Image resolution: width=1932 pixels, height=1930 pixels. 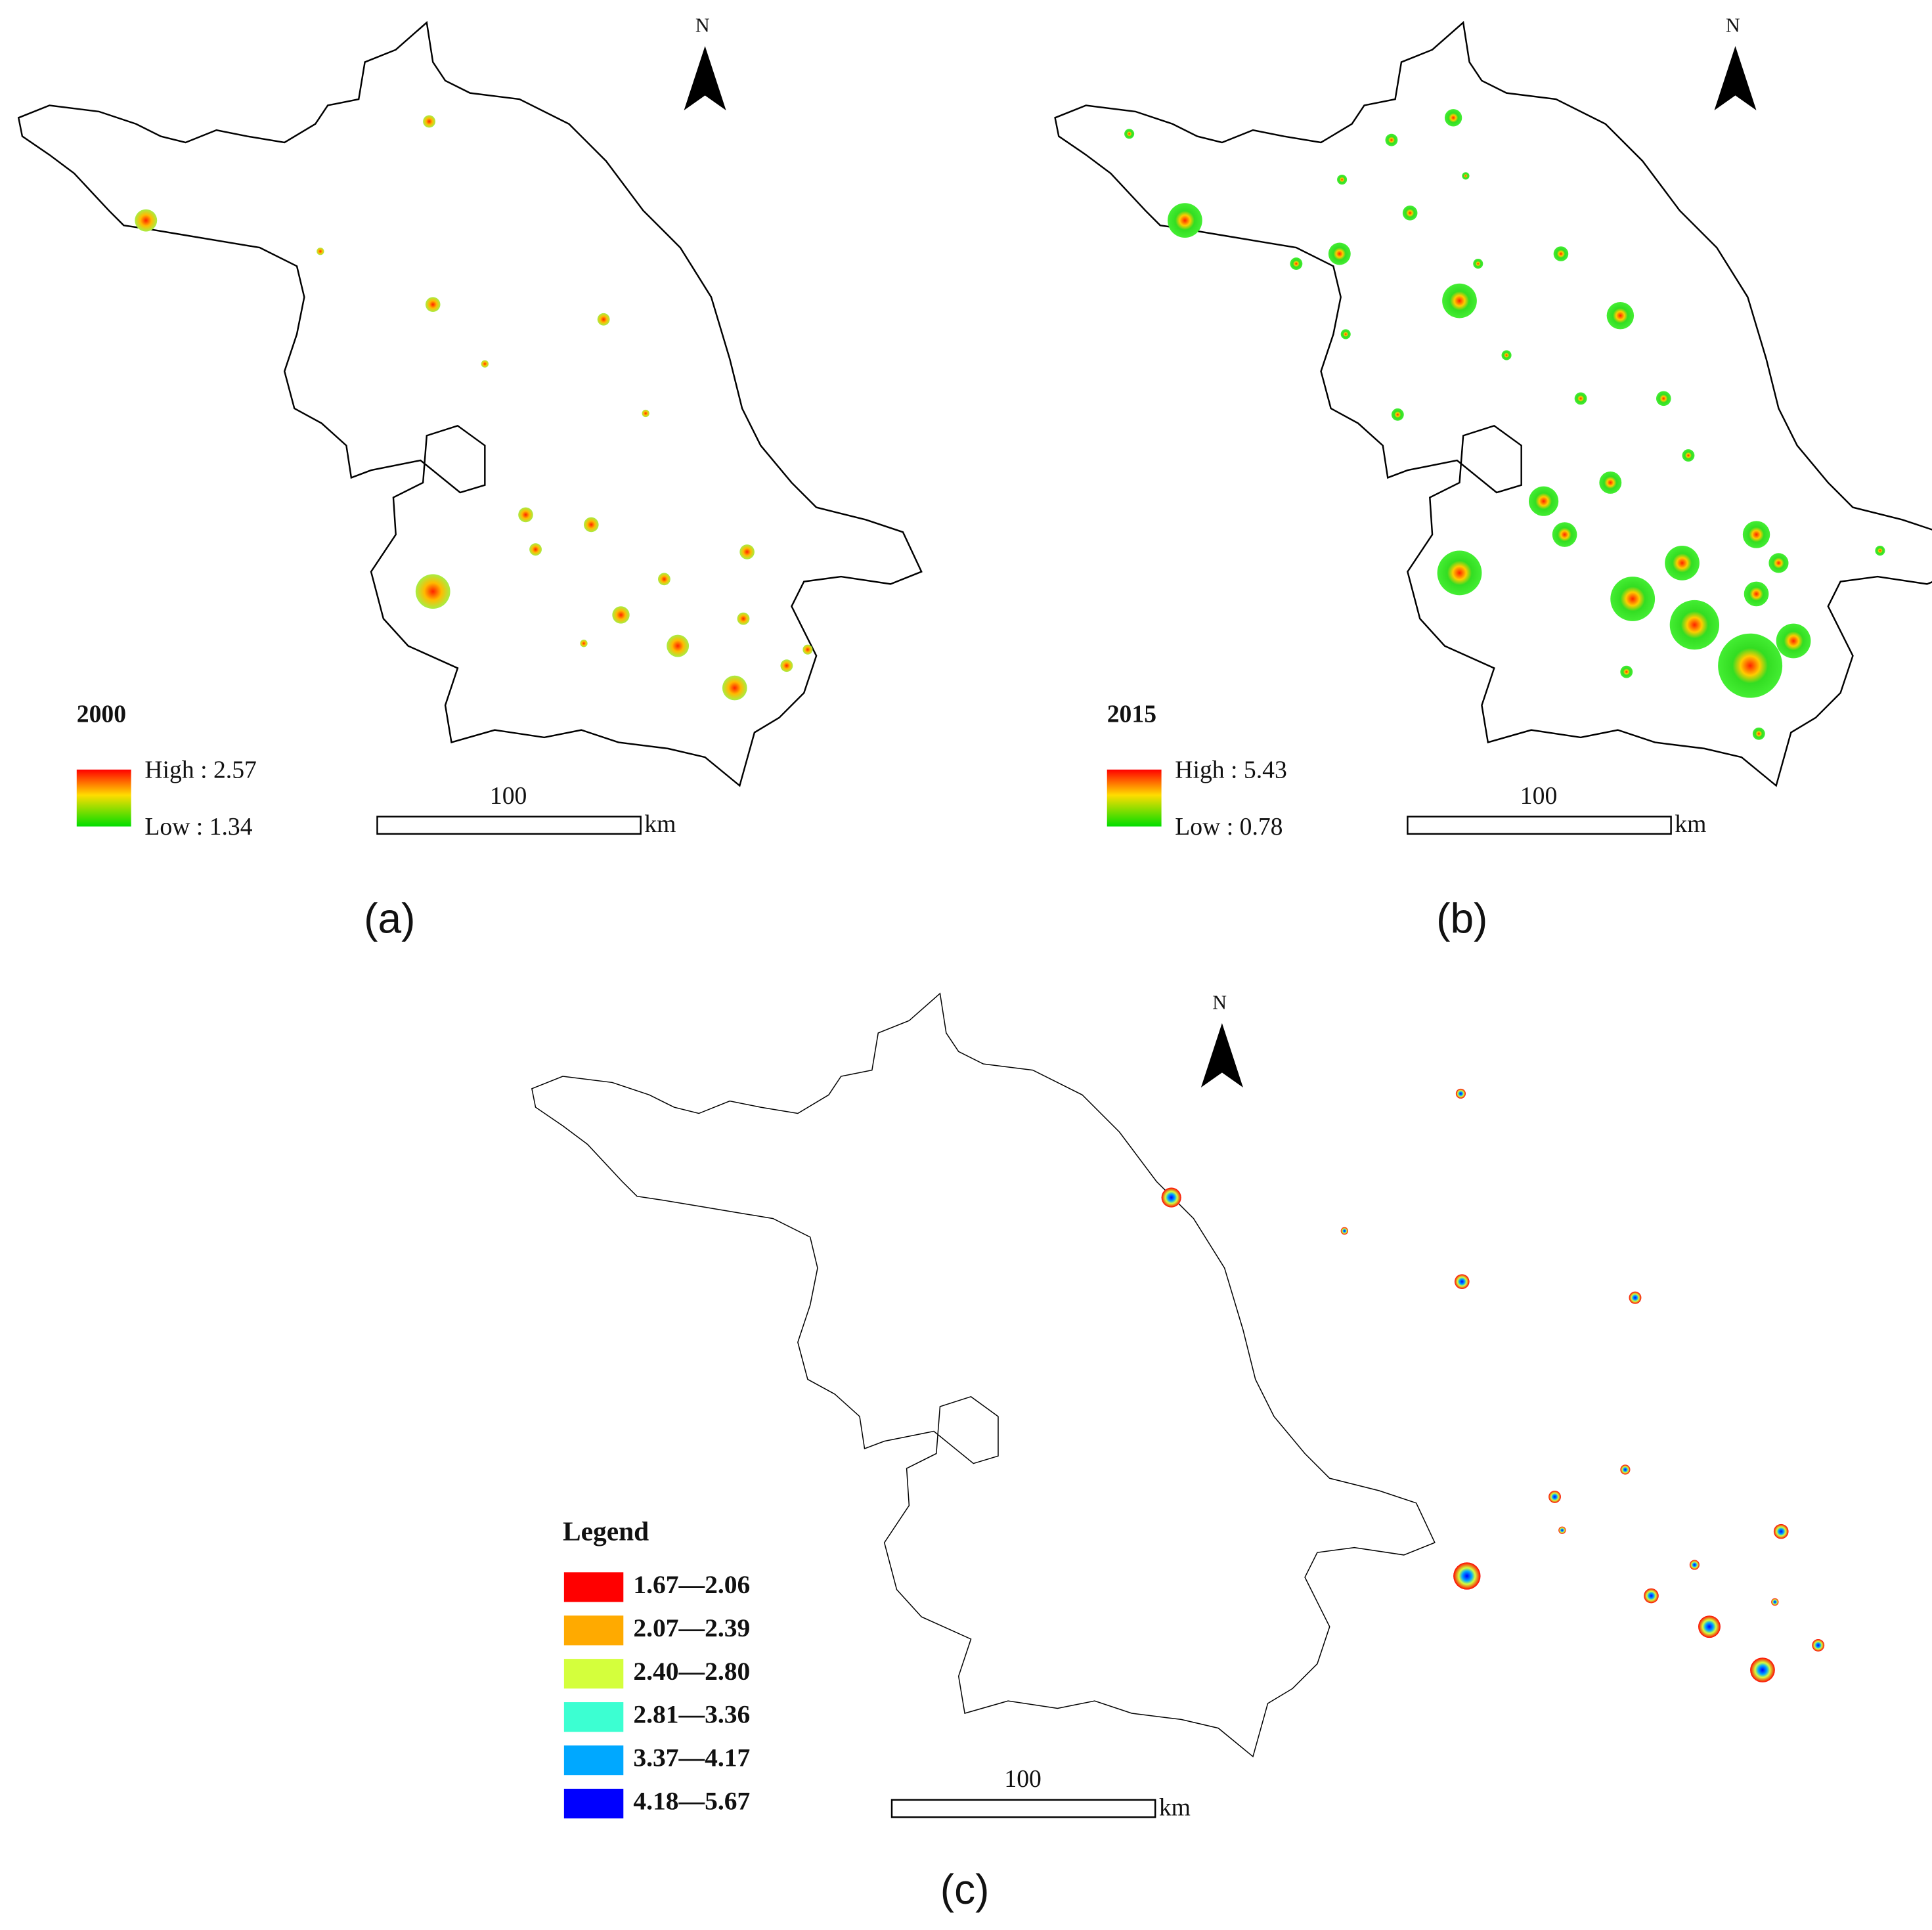 What do you see at coordinates (965, 1889) in the screenshot?
I see `panel-caption: (c)` at bounding box center [965, 1889].